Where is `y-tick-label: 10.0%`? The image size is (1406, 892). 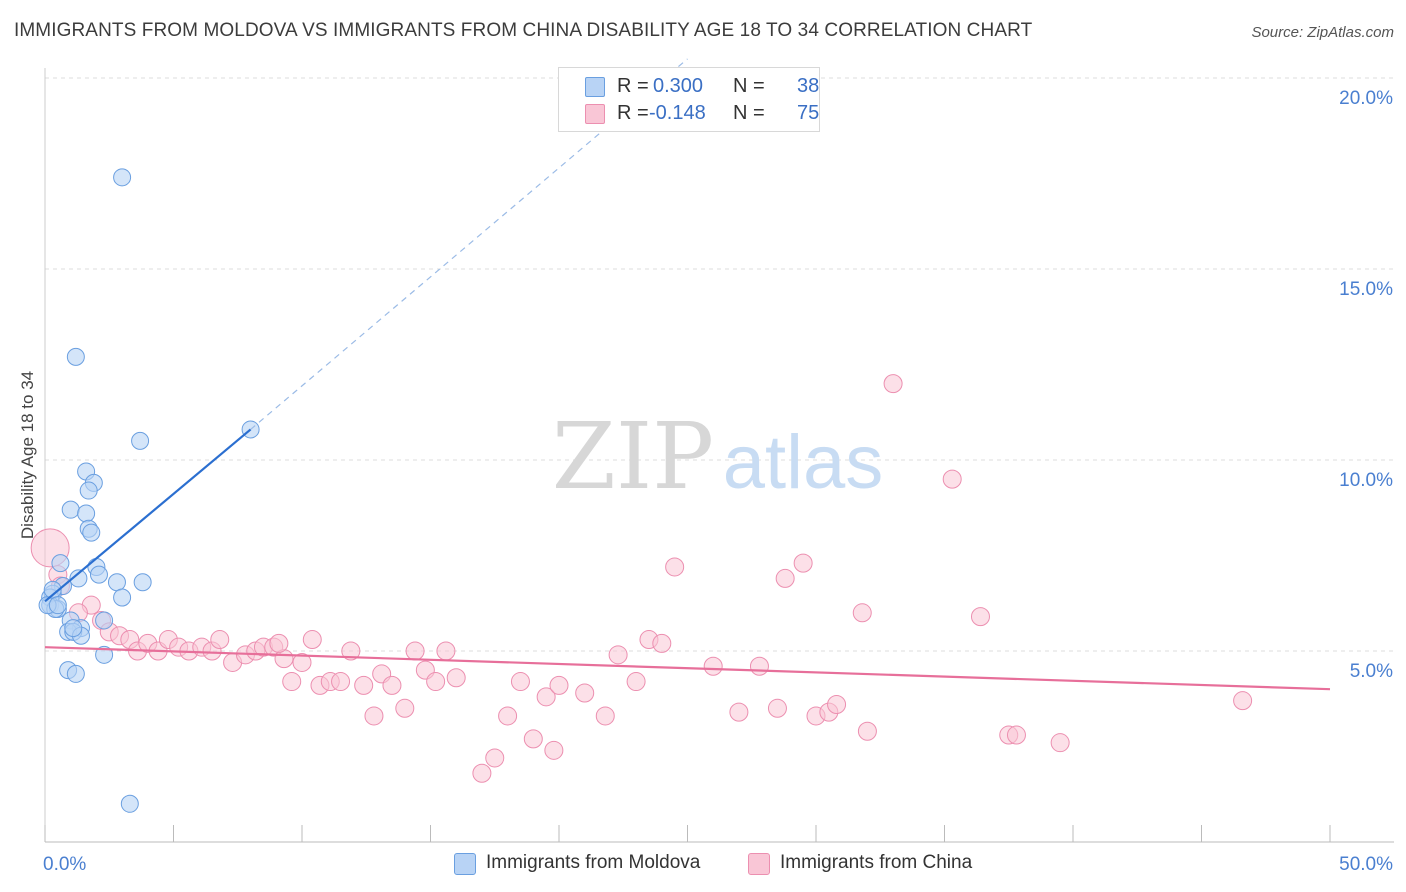
y-tick-label: 10.0% is located at coordinates (1366, 480).